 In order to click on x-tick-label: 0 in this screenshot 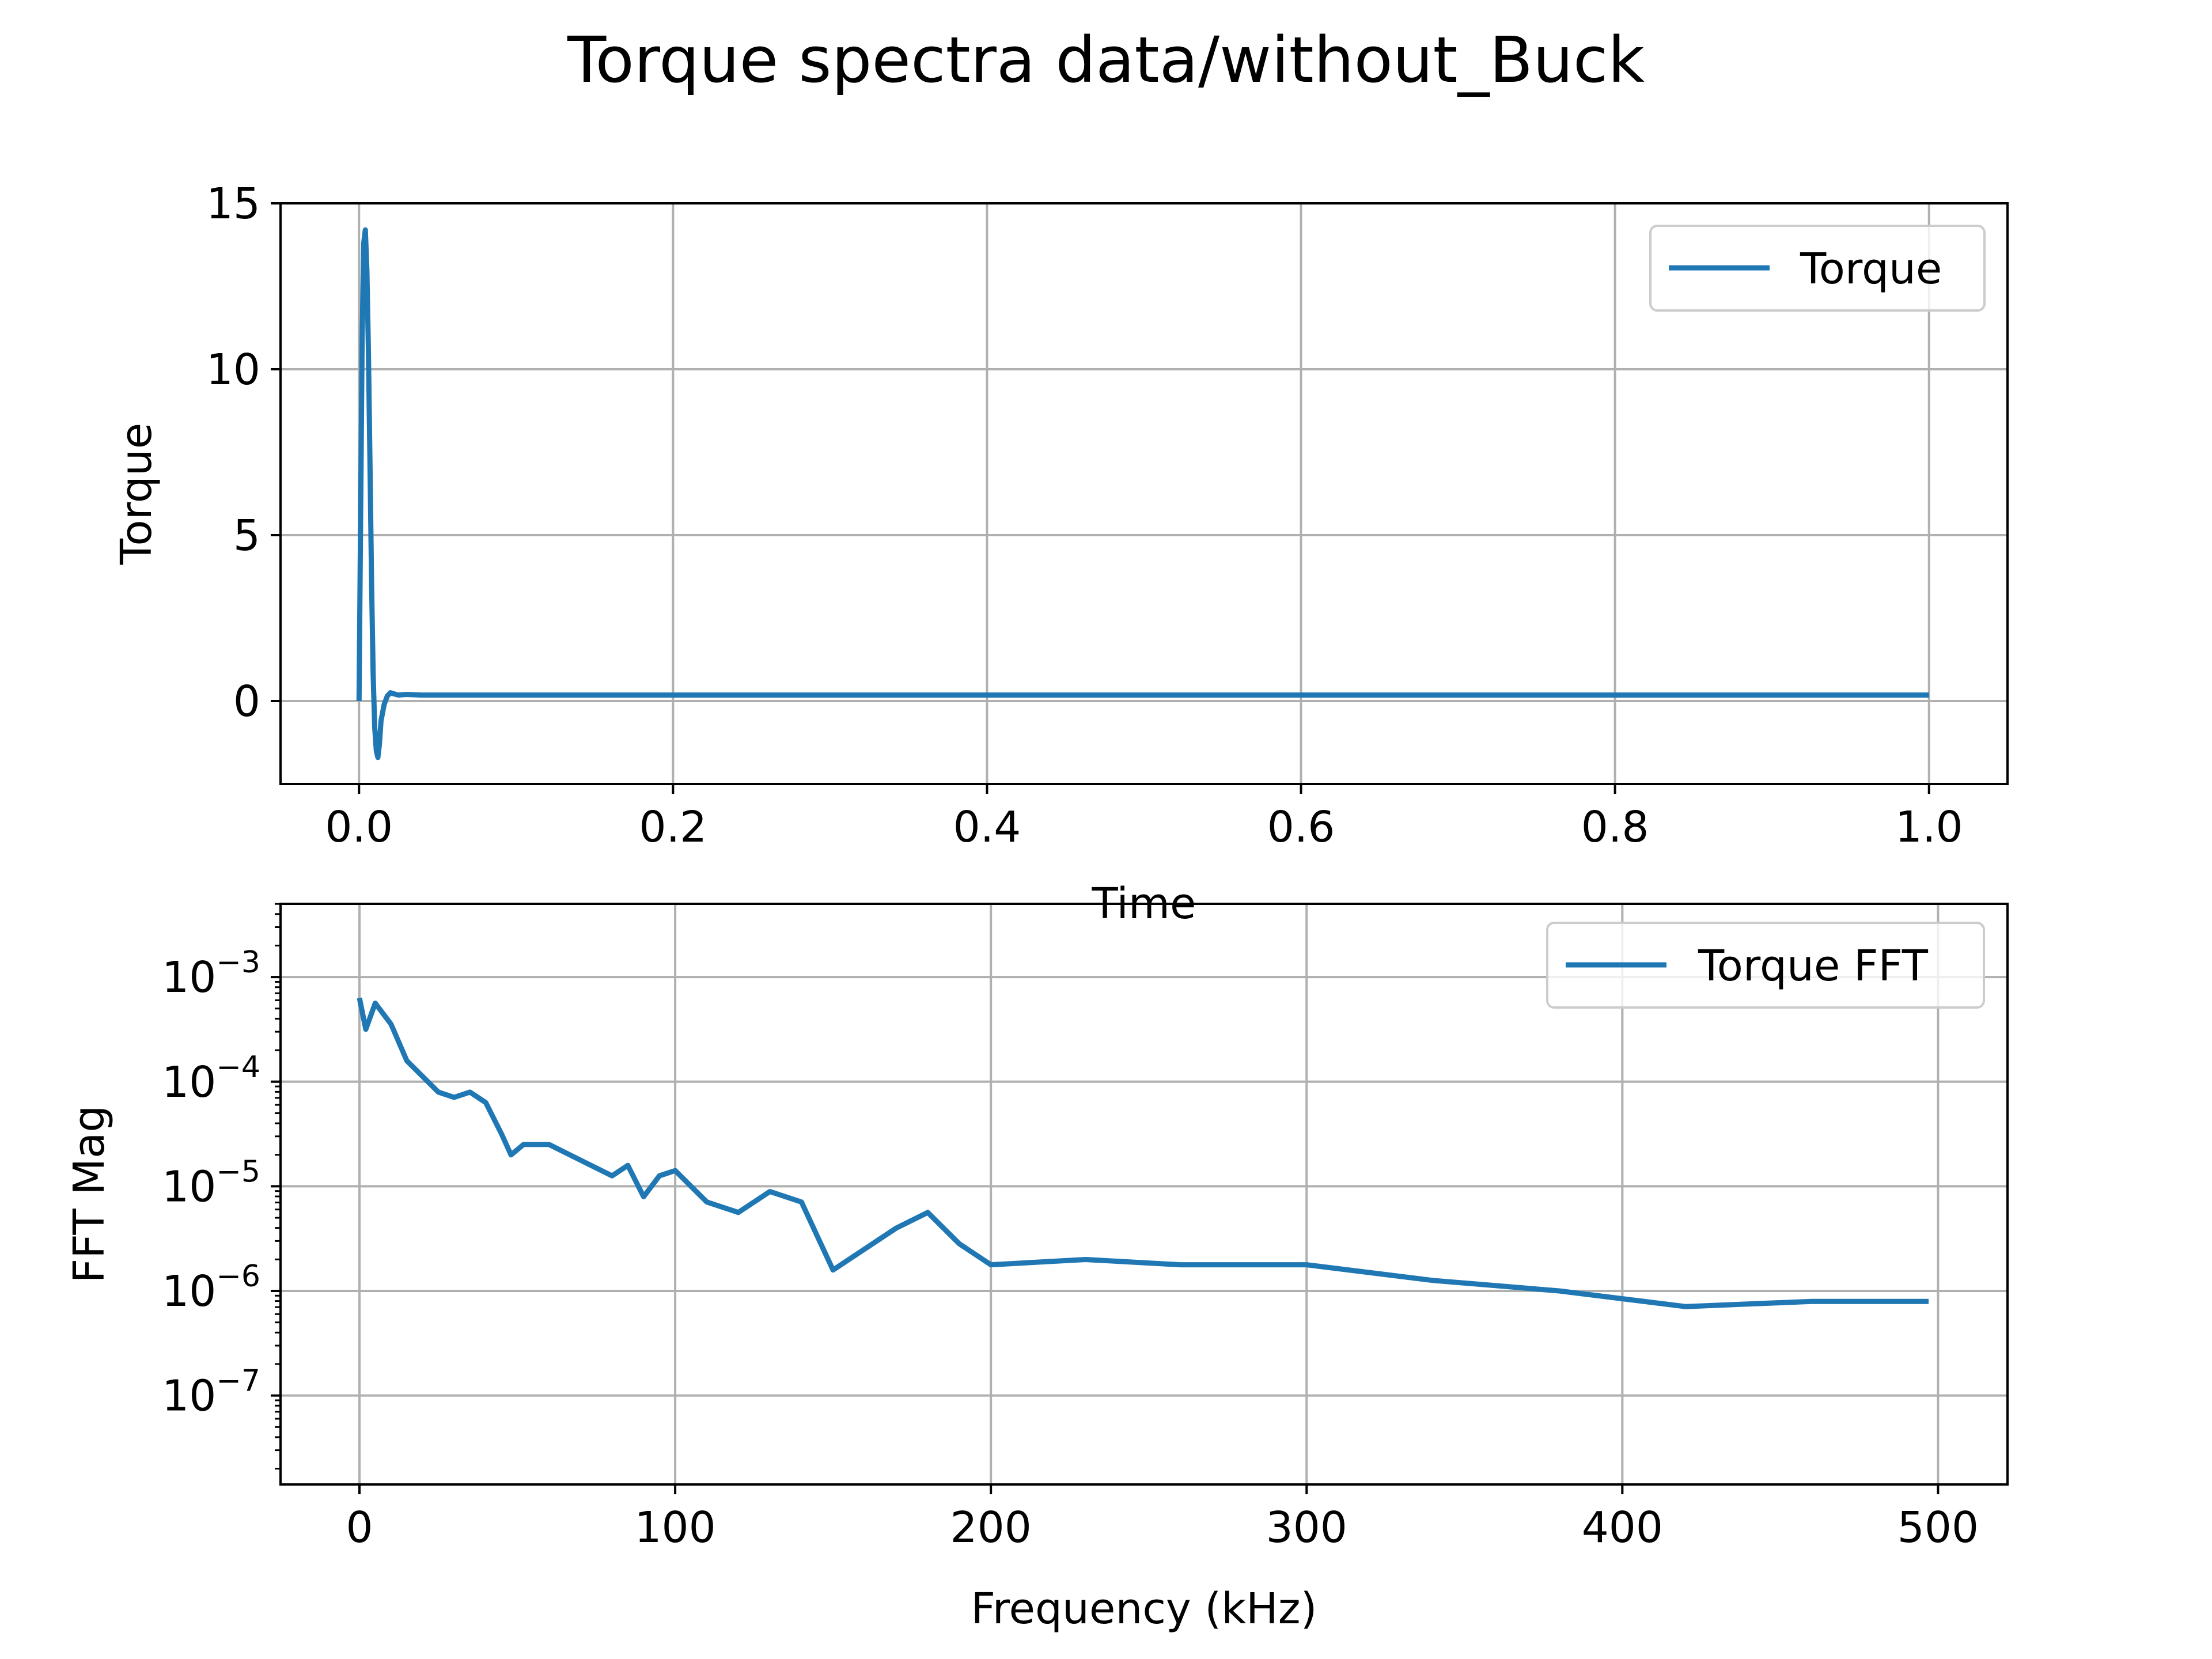, I will do `click(359, 1527)`.